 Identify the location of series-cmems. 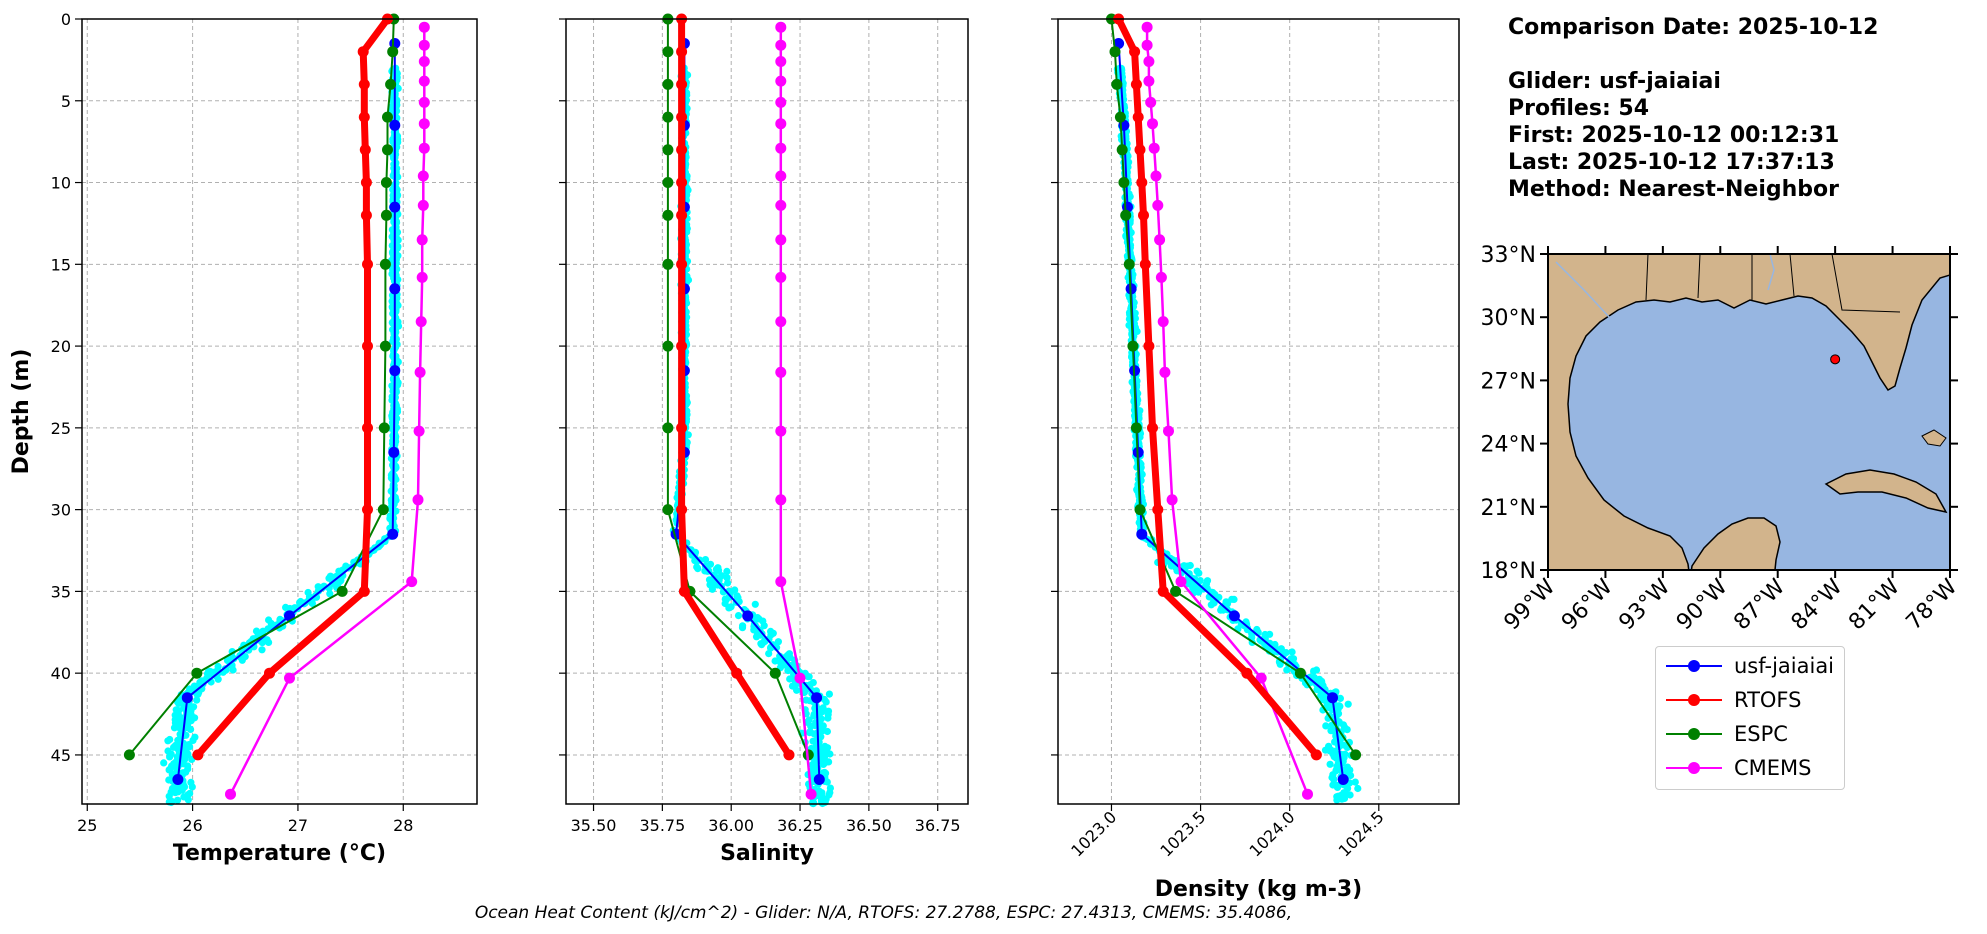
(1227, 410).